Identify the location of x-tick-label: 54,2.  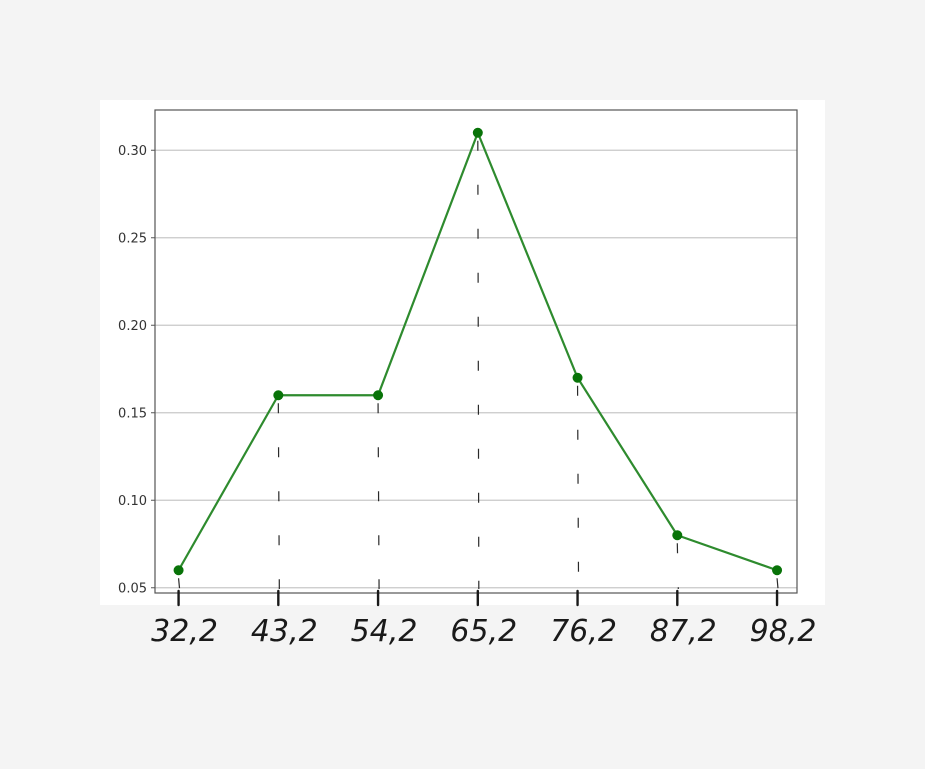
(384, 631).